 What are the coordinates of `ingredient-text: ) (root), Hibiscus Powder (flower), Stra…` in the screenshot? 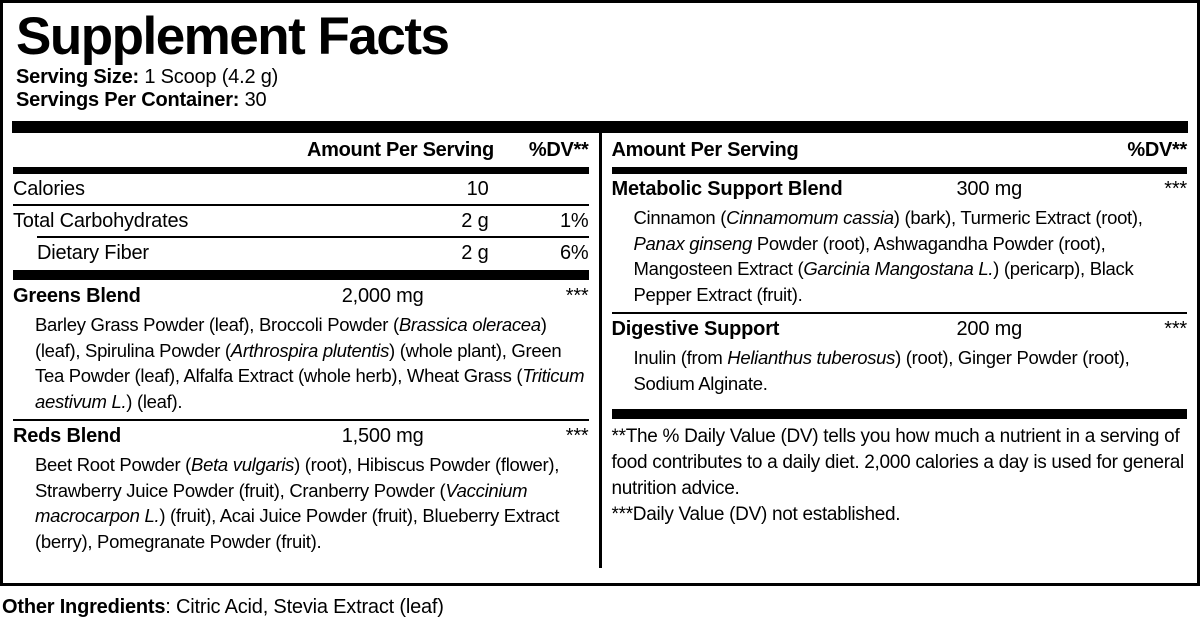 It's located at (297, 477).